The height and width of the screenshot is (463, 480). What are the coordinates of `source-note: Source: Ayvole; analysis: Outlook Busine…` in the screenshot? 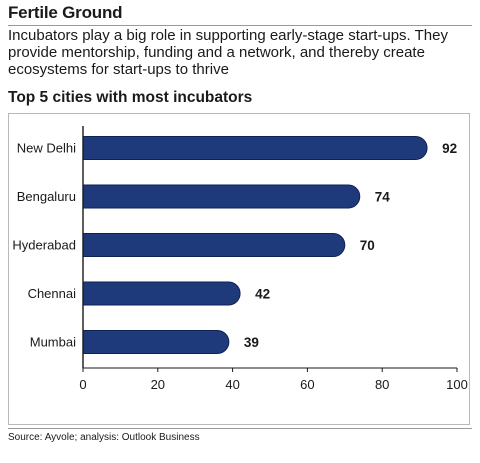 It's located at (104, 437).